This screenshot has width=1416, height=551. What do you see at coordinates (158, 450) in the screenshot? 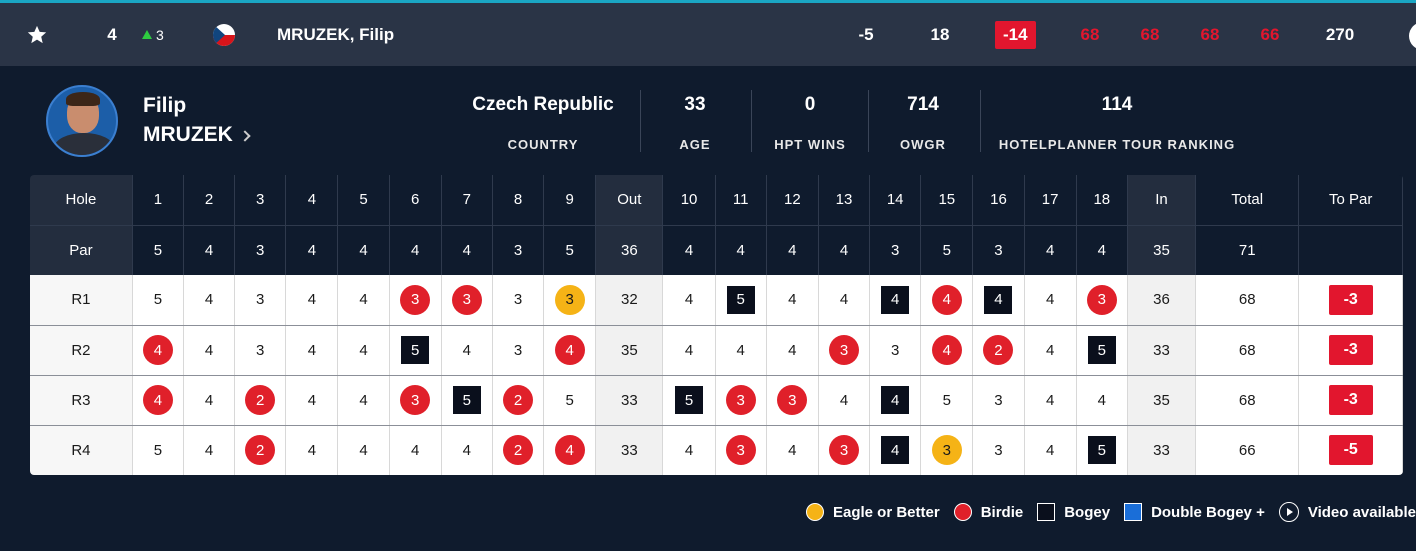
I see `par-score: 5` at bounding box center [158, 450].